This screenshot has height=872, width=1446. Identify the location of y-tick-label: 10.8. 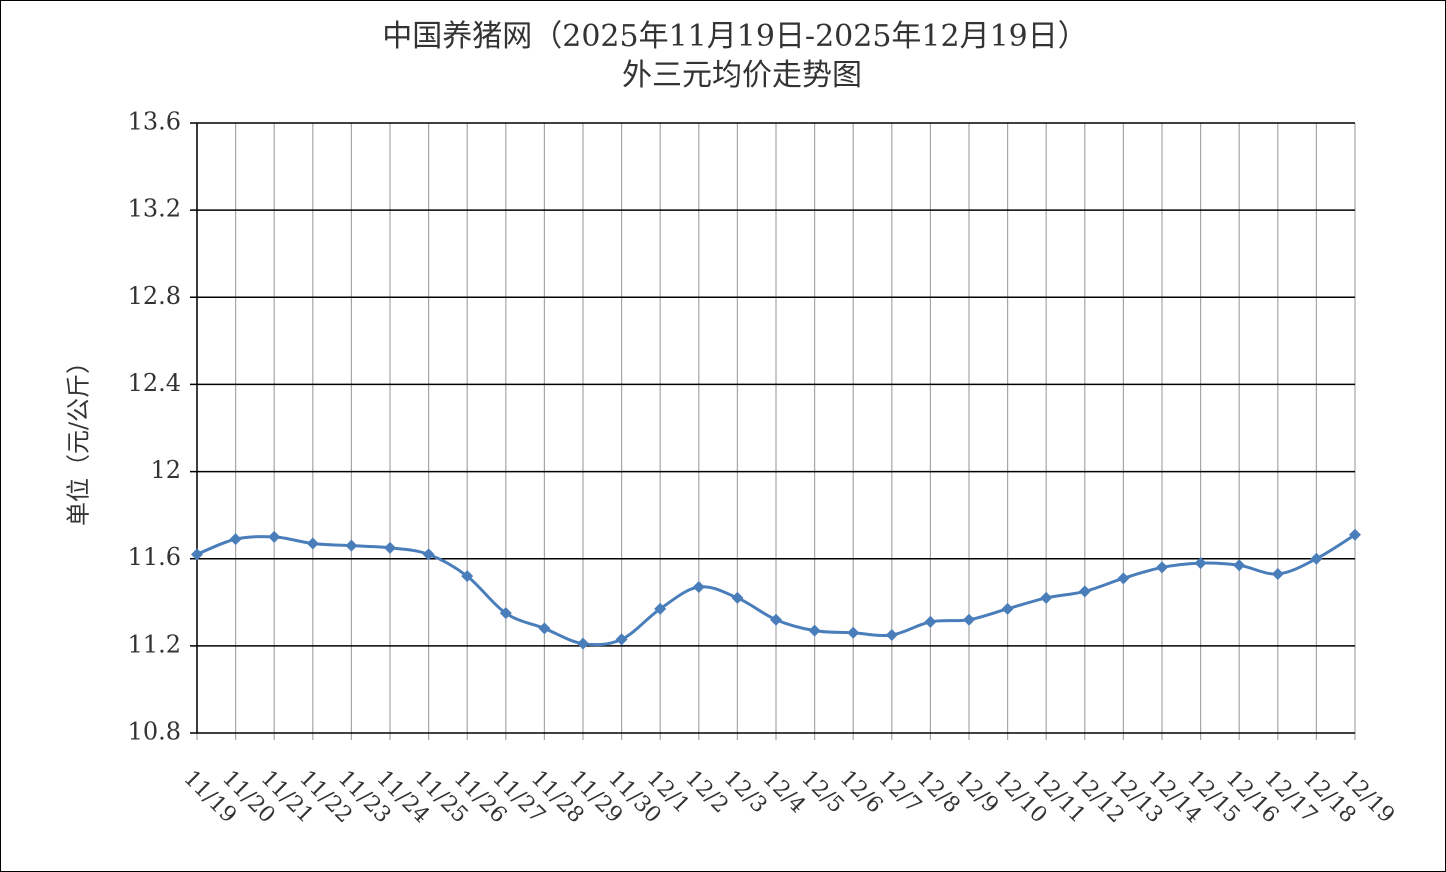
(154, 732).